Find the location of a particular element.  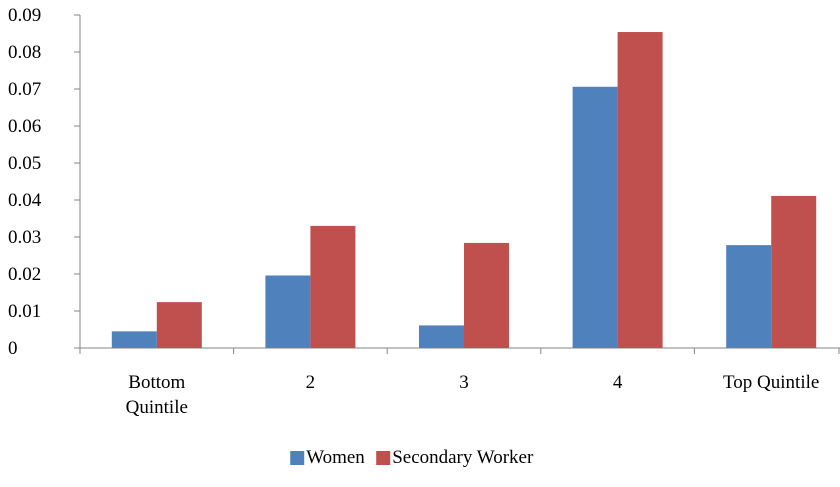

x-category-label: 2 is located at coordinates (311, 382).